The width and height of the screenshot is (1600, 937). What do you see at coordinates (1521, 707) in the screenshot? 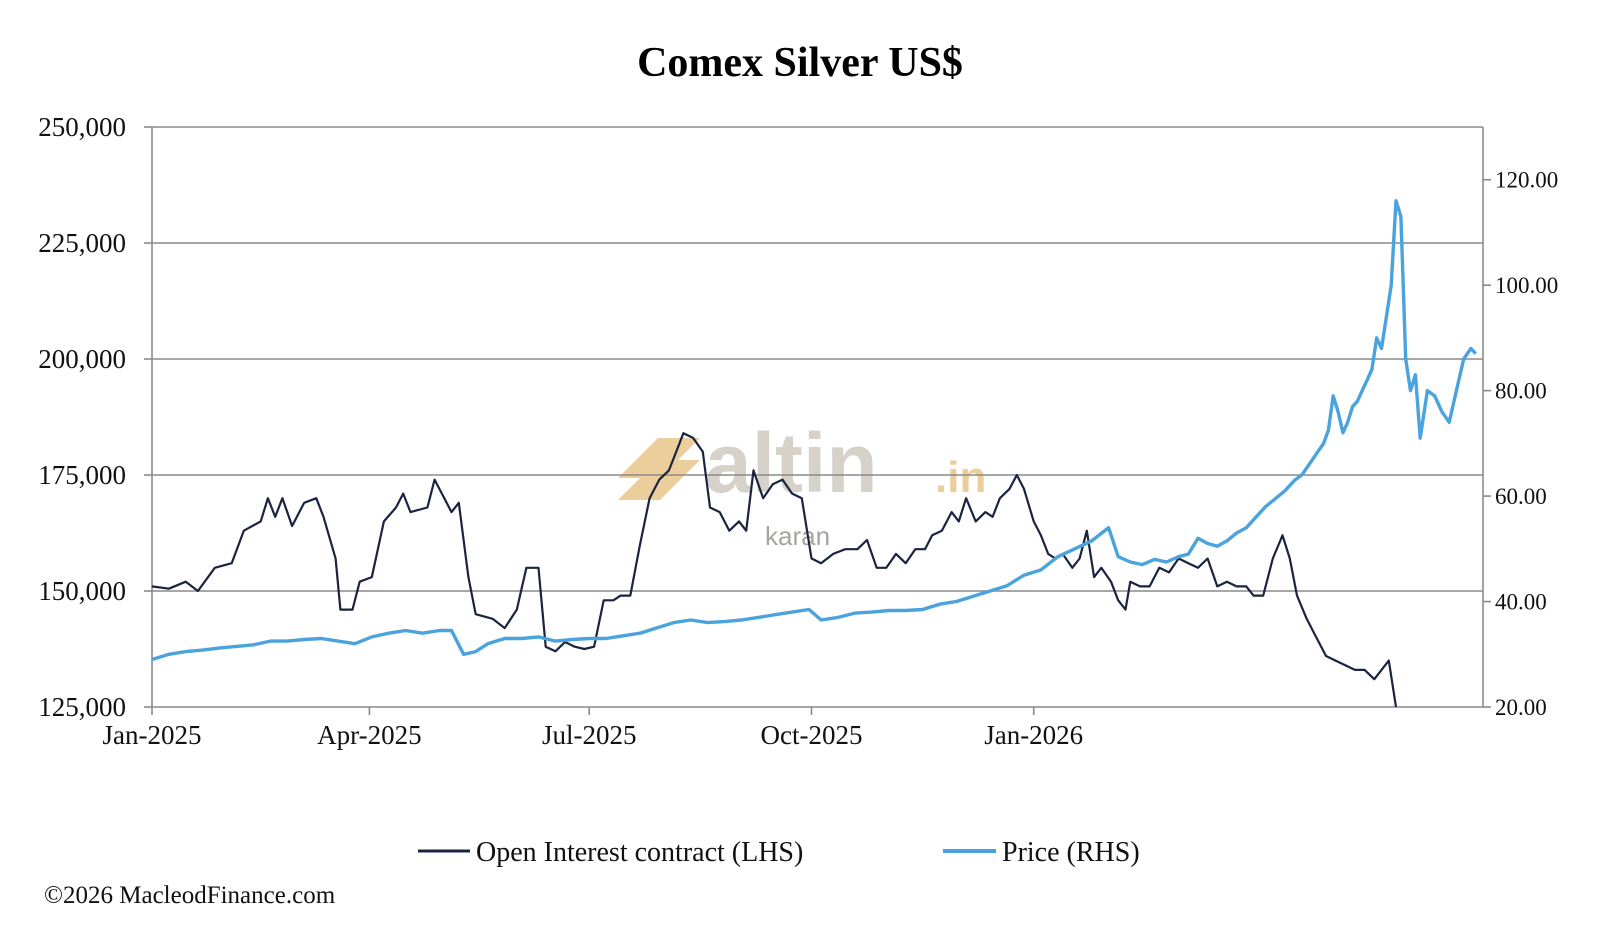
I see `right-tick-label: 20.00` at bounding box center [1521, 707].